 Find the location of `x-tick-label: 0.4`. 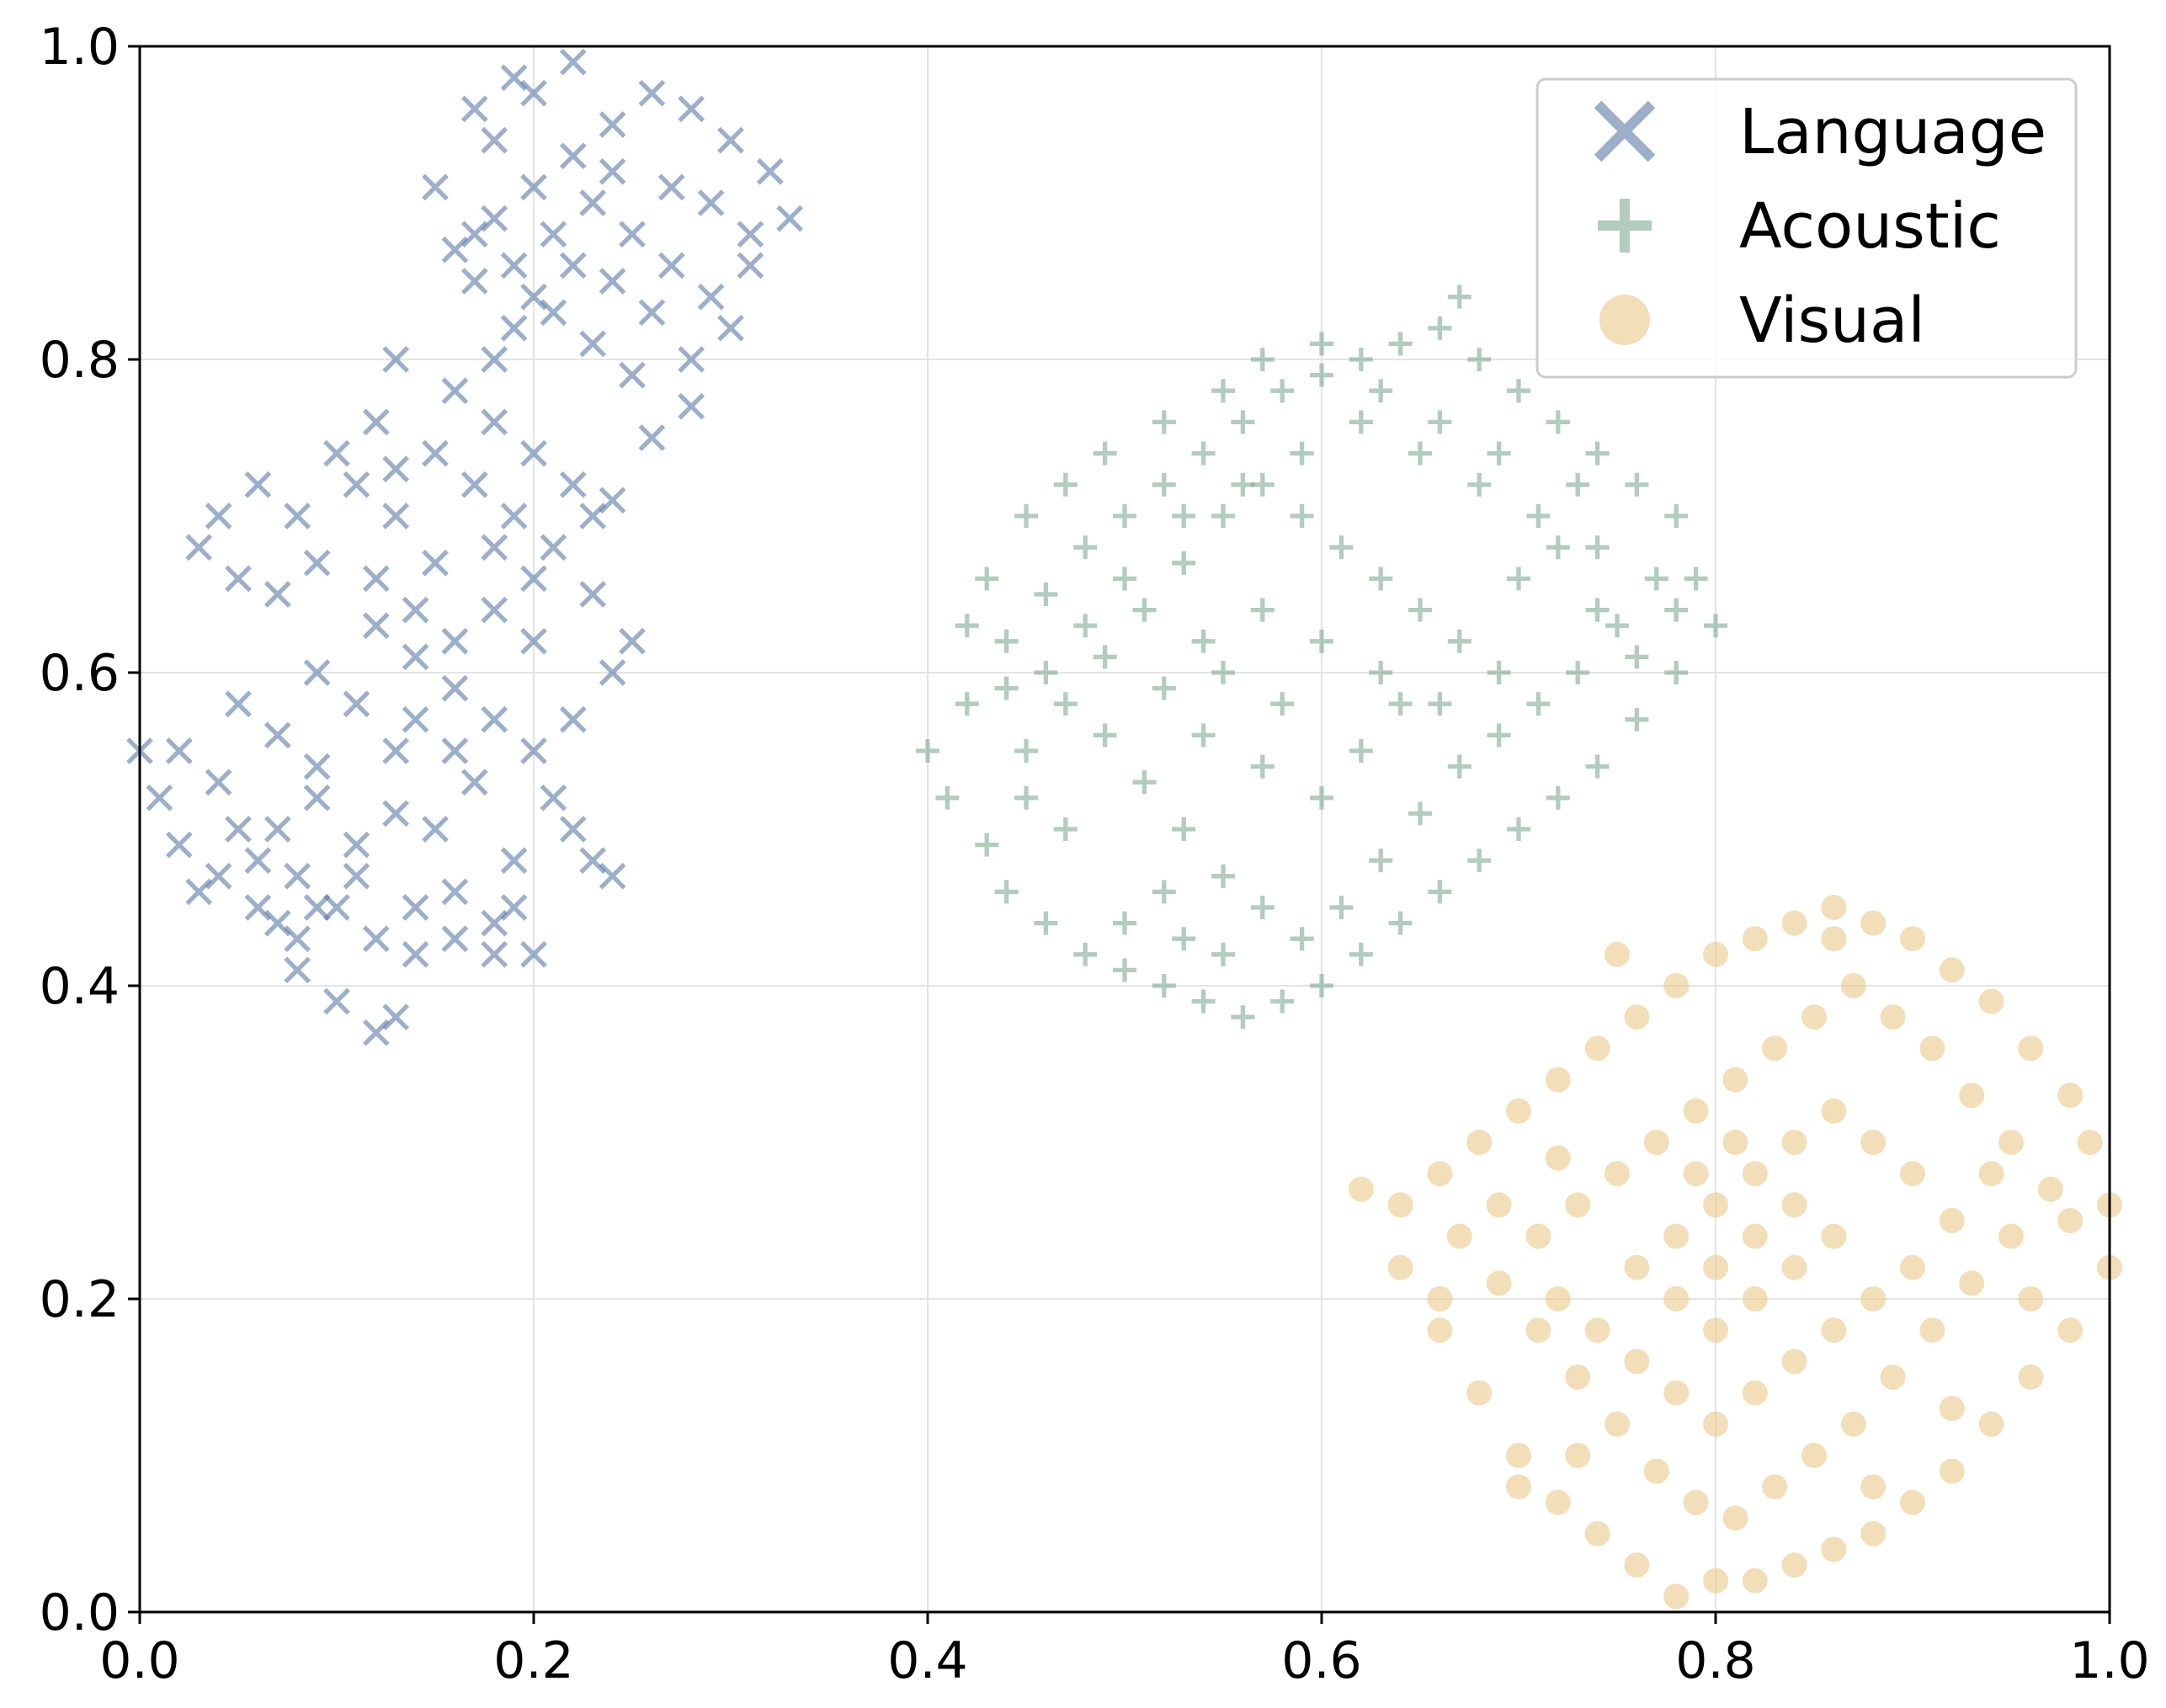

x-tick-label: 0.4 is located at coordinates (927, 1660).